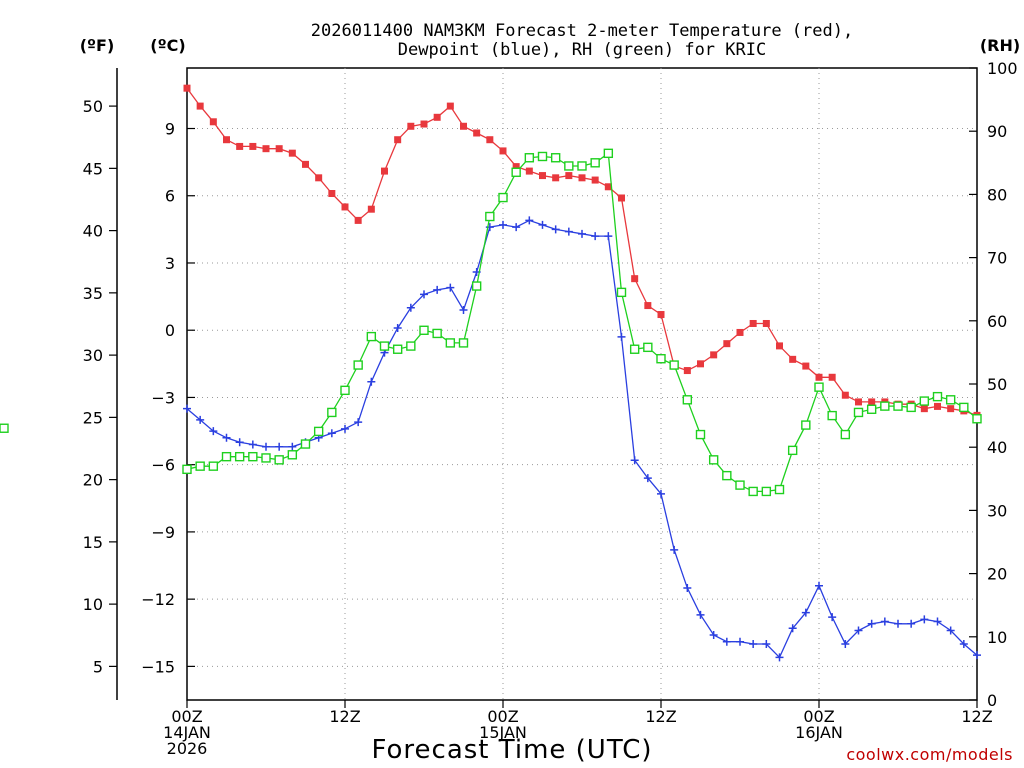  I want to click on f-tick-label: 10, so click(93, 604).